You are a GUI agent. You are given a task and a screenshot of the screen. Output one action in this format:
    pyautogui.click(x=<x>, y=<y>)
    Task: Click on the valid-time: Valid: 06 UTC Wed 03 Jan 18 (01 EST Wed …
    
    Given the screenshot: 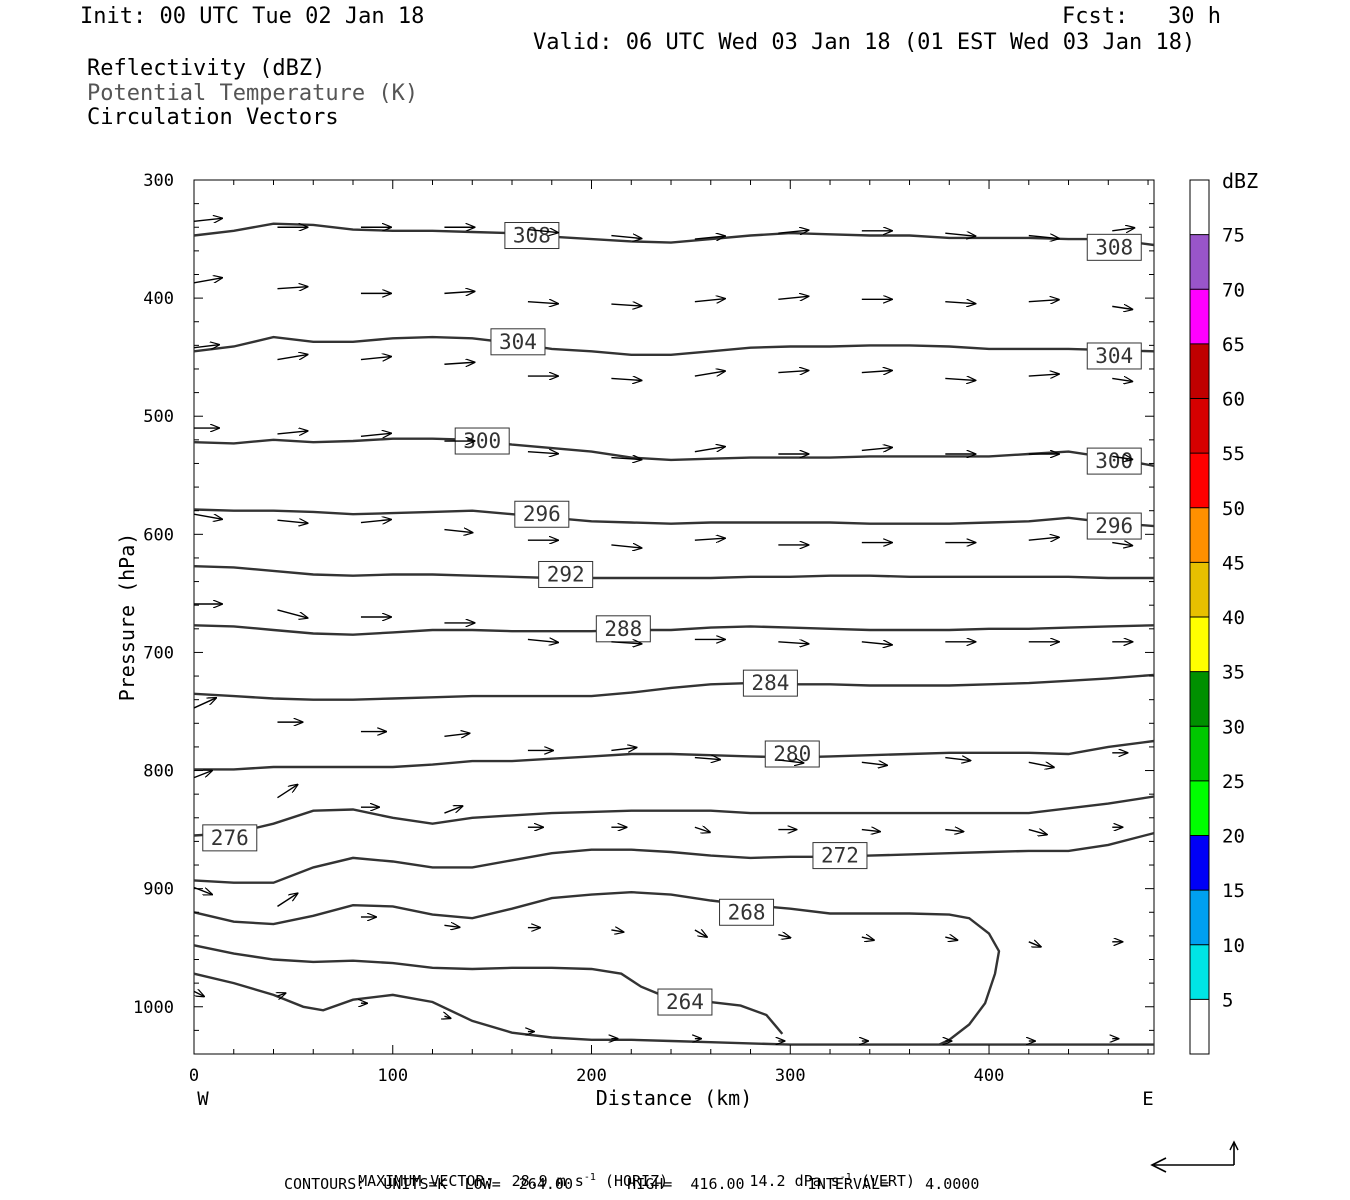 What is the action you would take?
    pyautogui.click(x=864, y=42)
    